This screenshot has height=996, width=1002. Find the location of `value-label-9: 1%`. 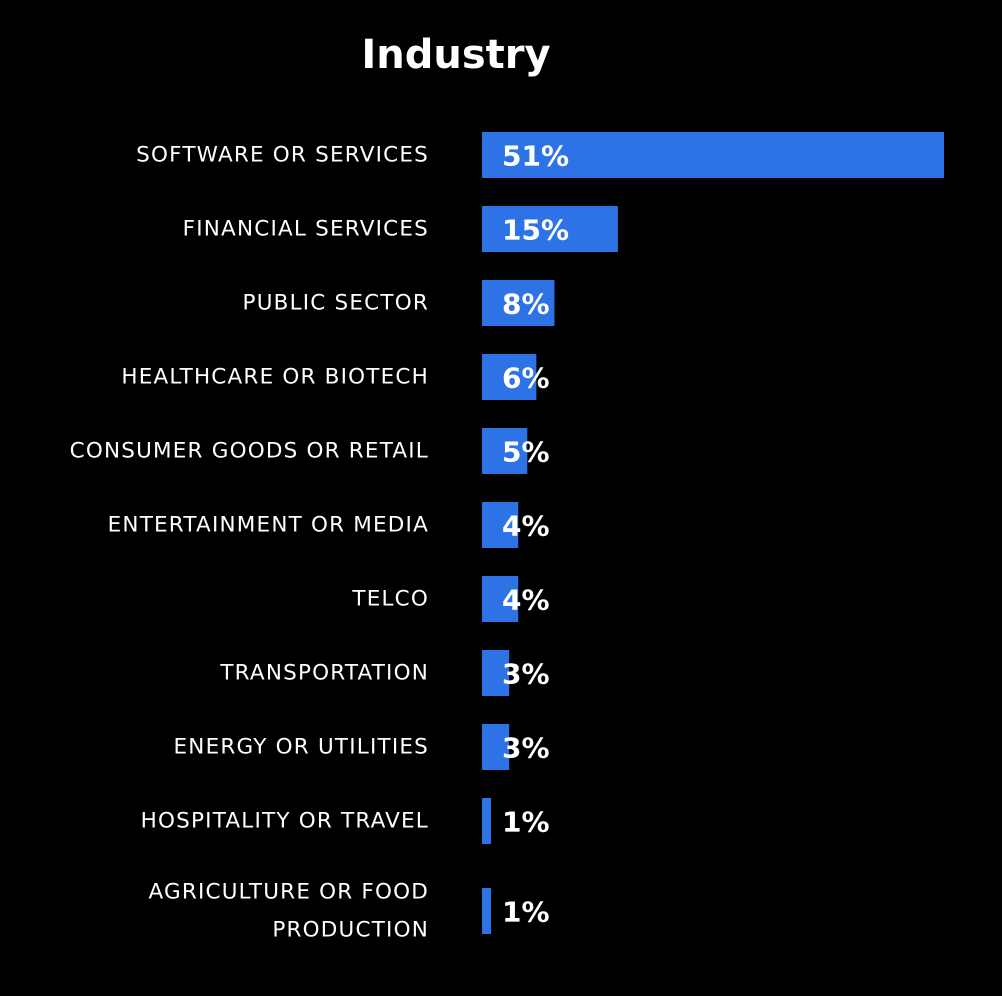

value-label-9: 1% is located at coordinates (526, 822).